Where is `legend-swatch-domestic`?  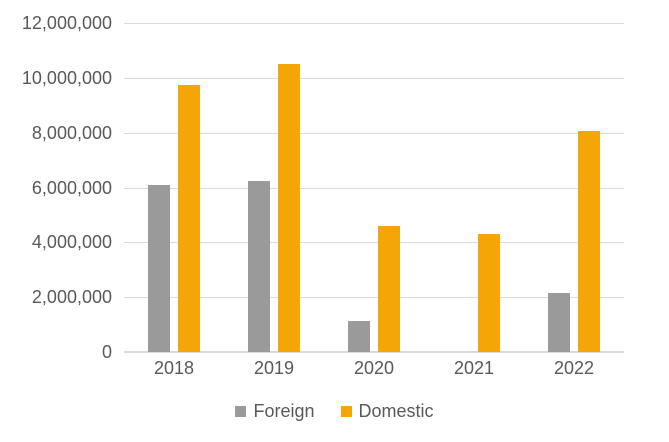 legend-swatch-domestic is located at coordinates (346, 411).